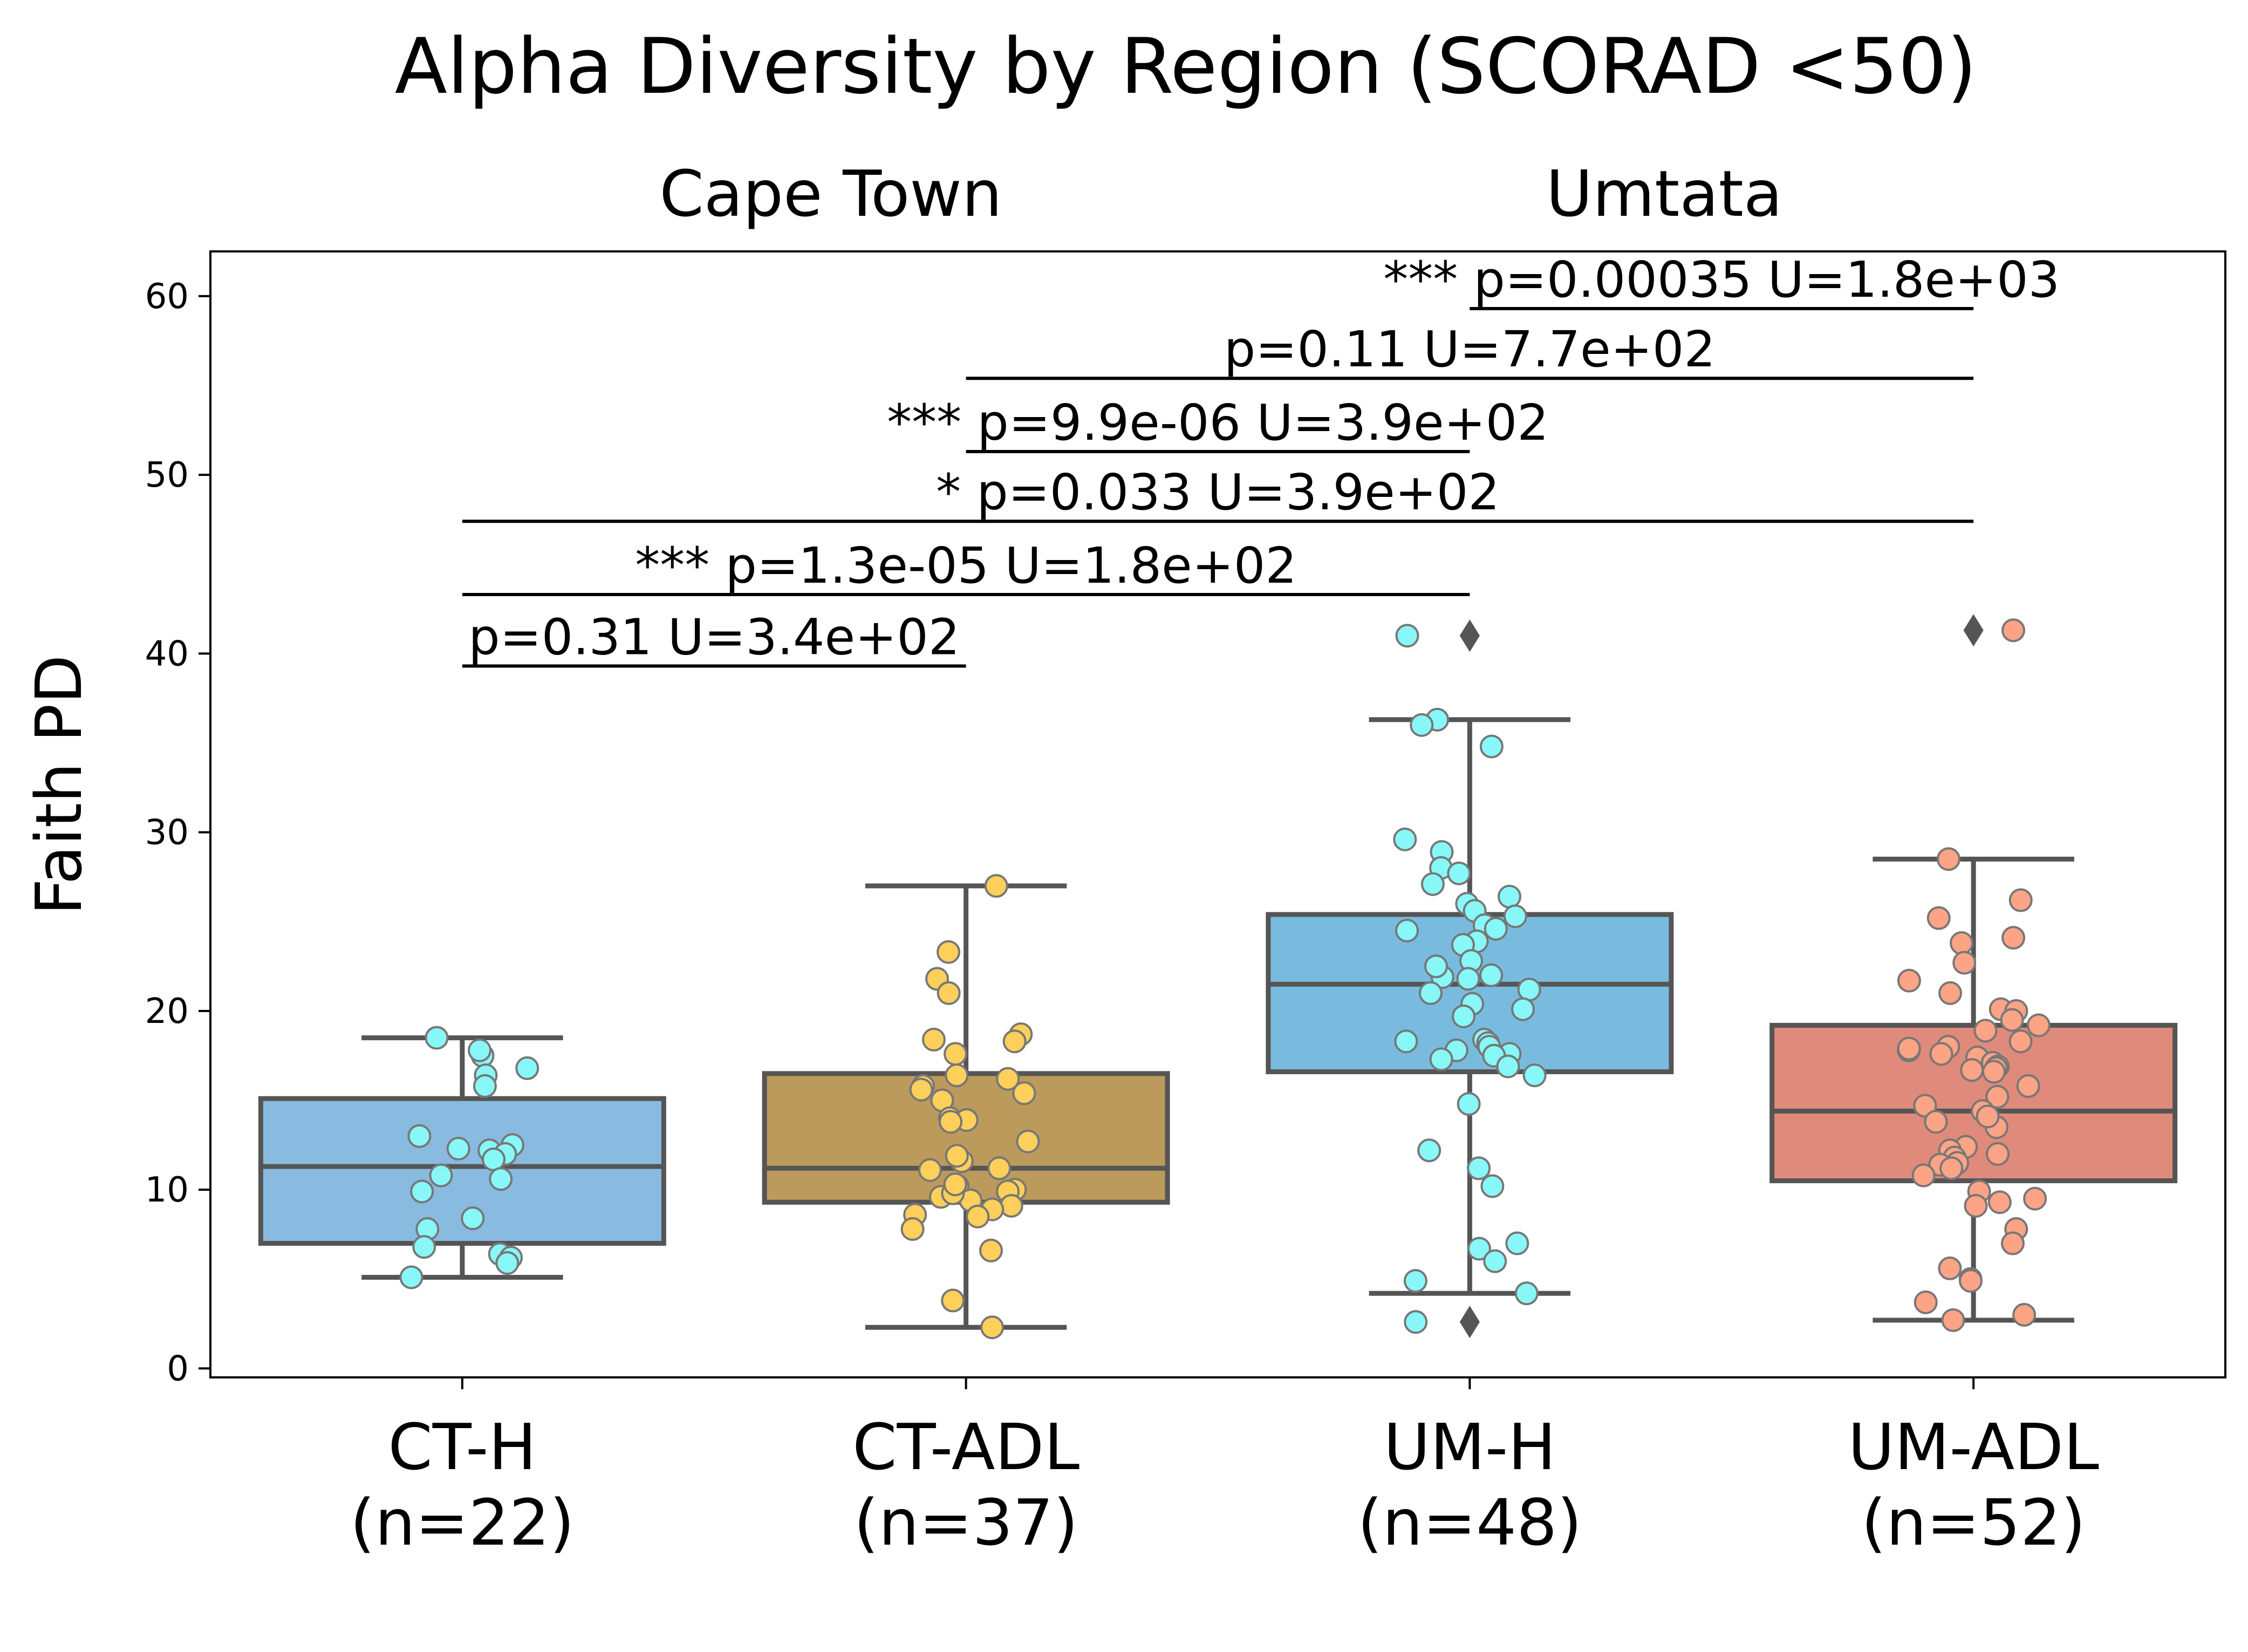 This screenshot has height=1652, width=2248. Describe the element at coordinates (1186, 66) in the screenshot. I see `chart-title: Alpha Diversity by Region (SCORAD <50)` at that location.